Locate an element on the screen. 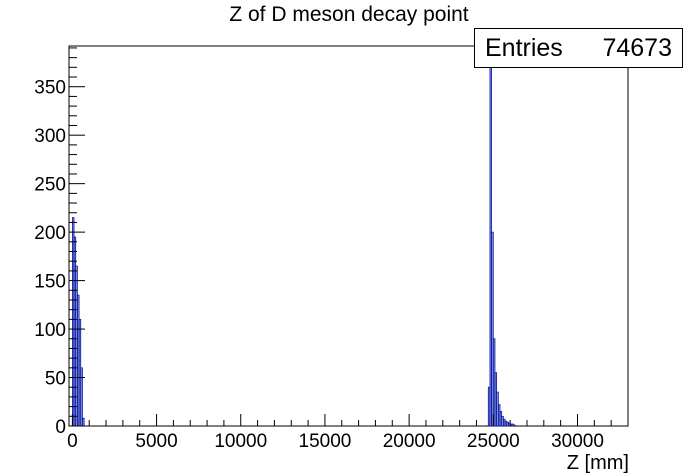 The width and height of the screenshot is (698, 475). y-tick-label: 100 is located at coordinates (50, 330).